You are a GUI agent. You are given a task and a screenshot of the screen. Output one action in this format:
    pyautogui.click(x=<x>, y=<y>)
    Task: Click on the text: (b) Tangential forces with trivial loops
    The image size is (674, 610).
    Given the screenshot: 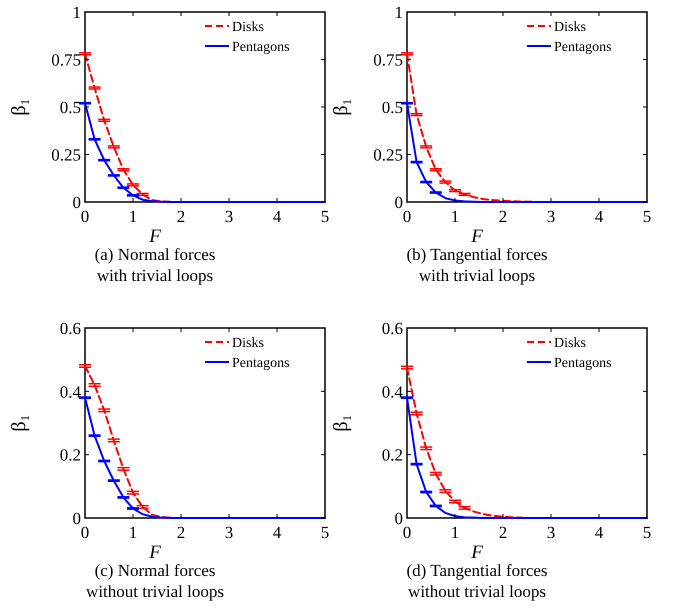 What is the action you would take?
    pyautogui.click(x=477, y=265)
    